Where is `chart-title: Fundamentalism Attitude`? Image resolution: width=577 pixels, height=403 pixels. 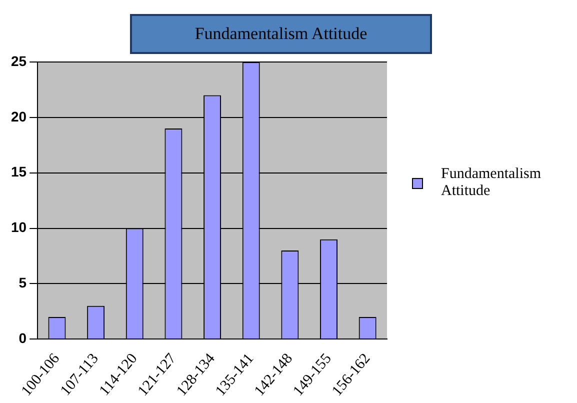 chart-title: Fundamentalism Attitude is located at coordinates (281, 34).